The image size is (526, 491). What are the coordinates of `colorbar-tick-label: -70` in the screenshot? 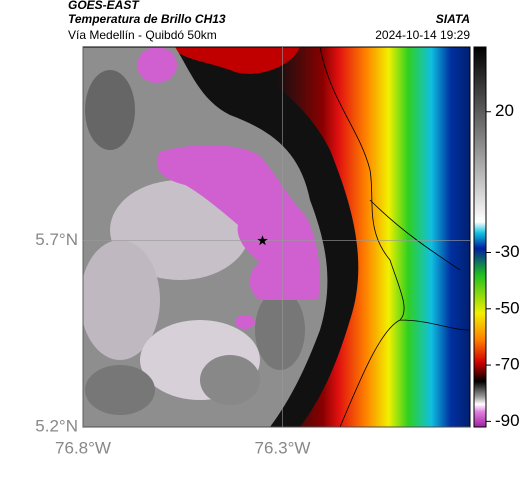 It's located at (507, 364).